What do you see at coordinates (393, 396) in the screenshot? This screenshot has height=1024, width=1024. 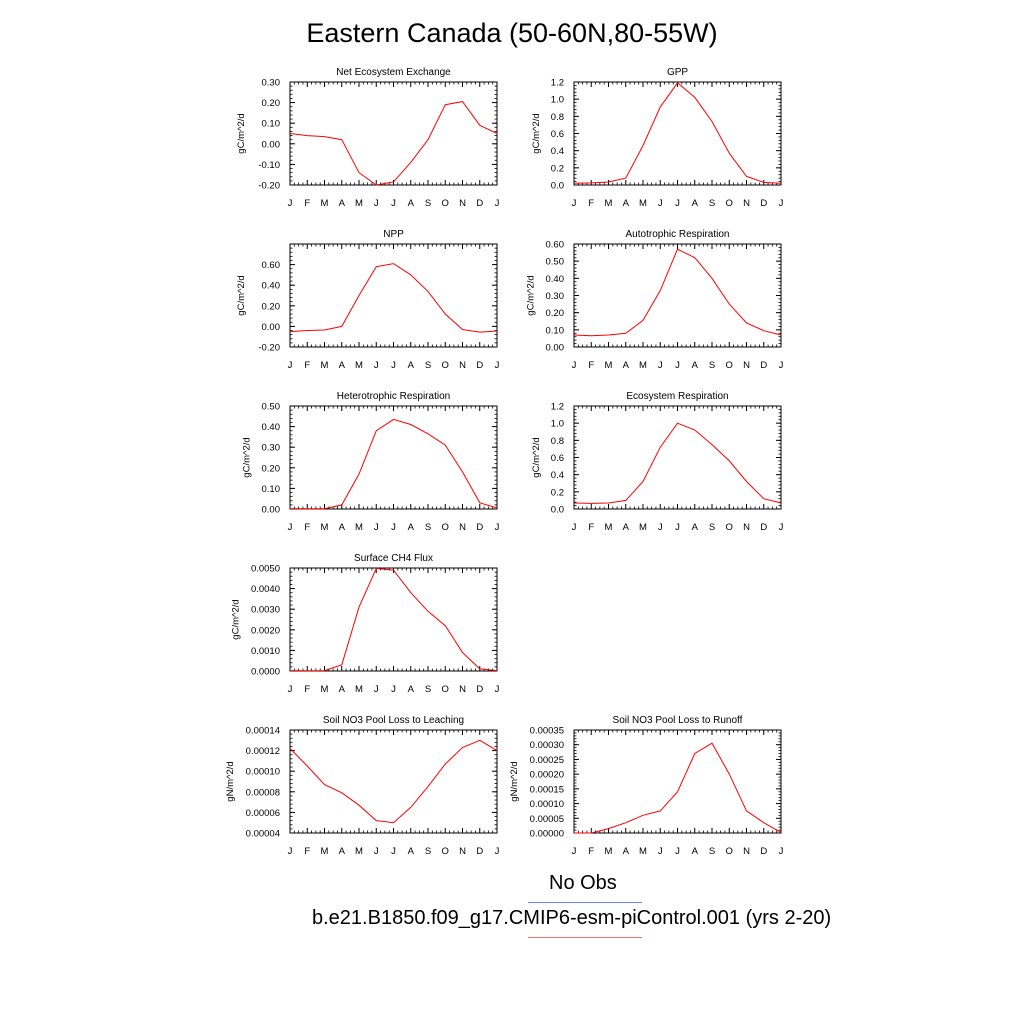 I see `panel-title: Heterotrophic Respiration` at bounding box center [393, 396].